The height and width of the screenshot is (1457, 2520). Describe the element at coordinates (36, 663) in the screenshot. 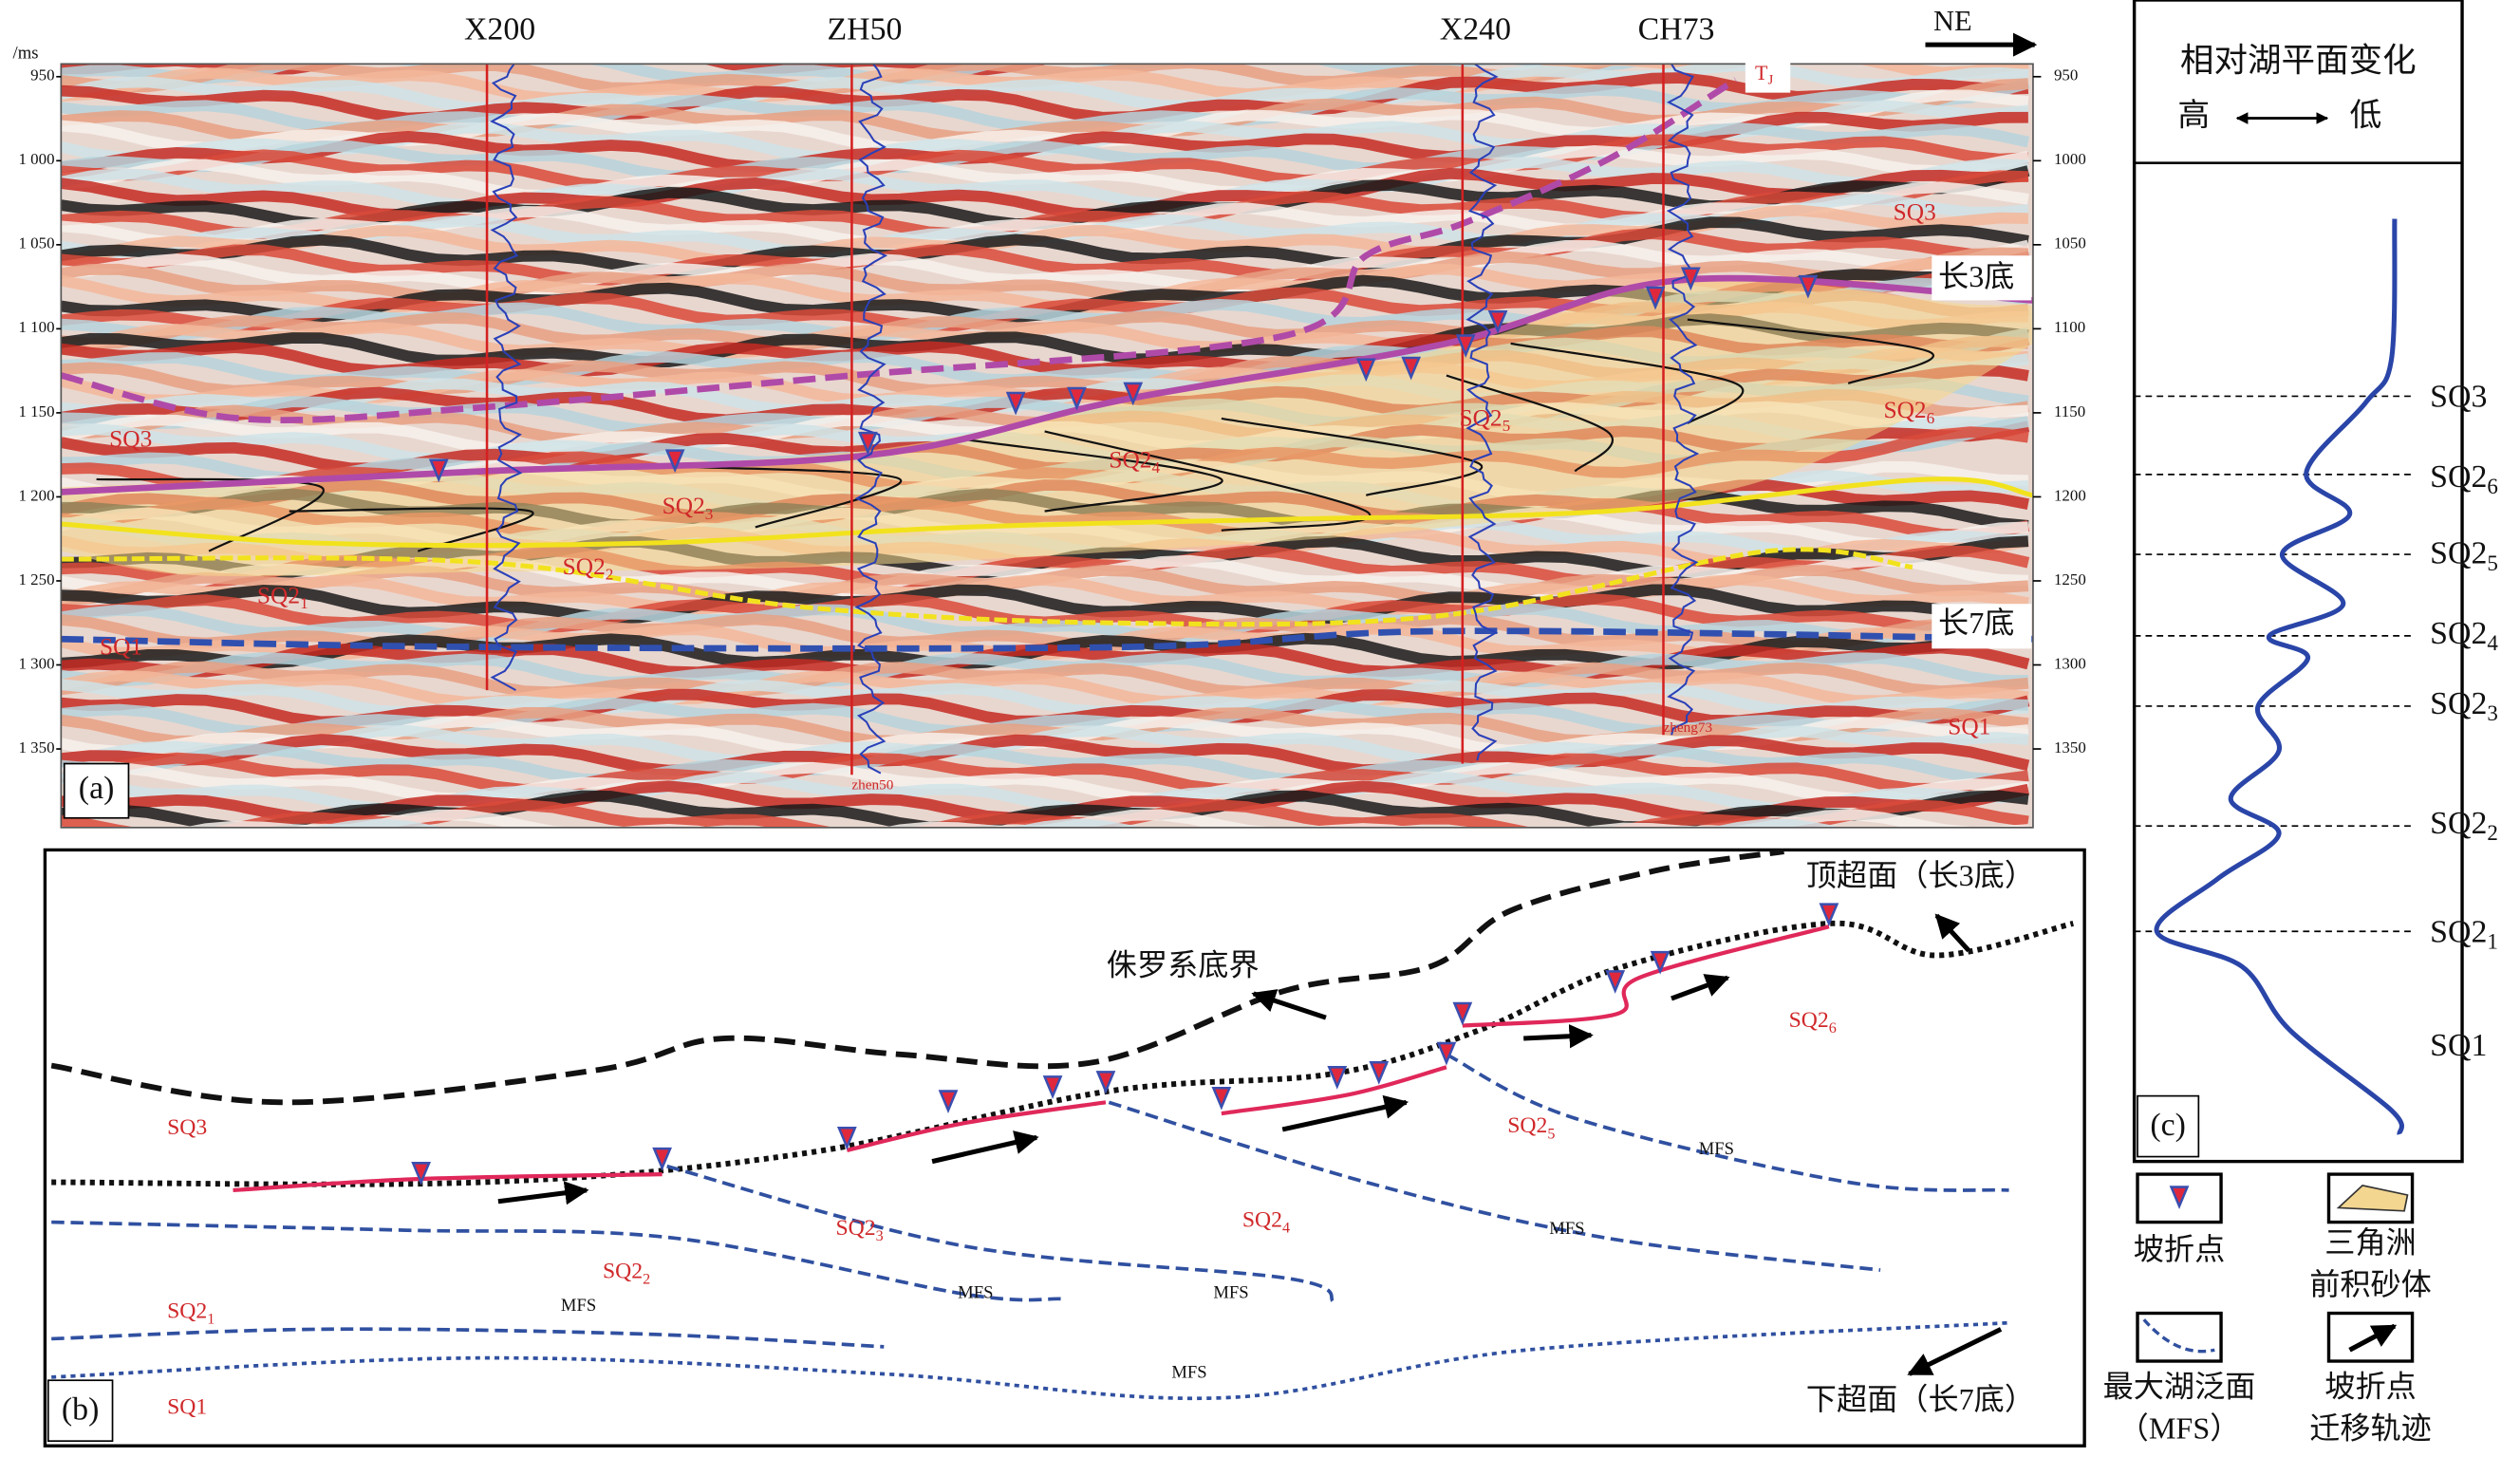

I see `y-tick-label: 1 300` at that location.